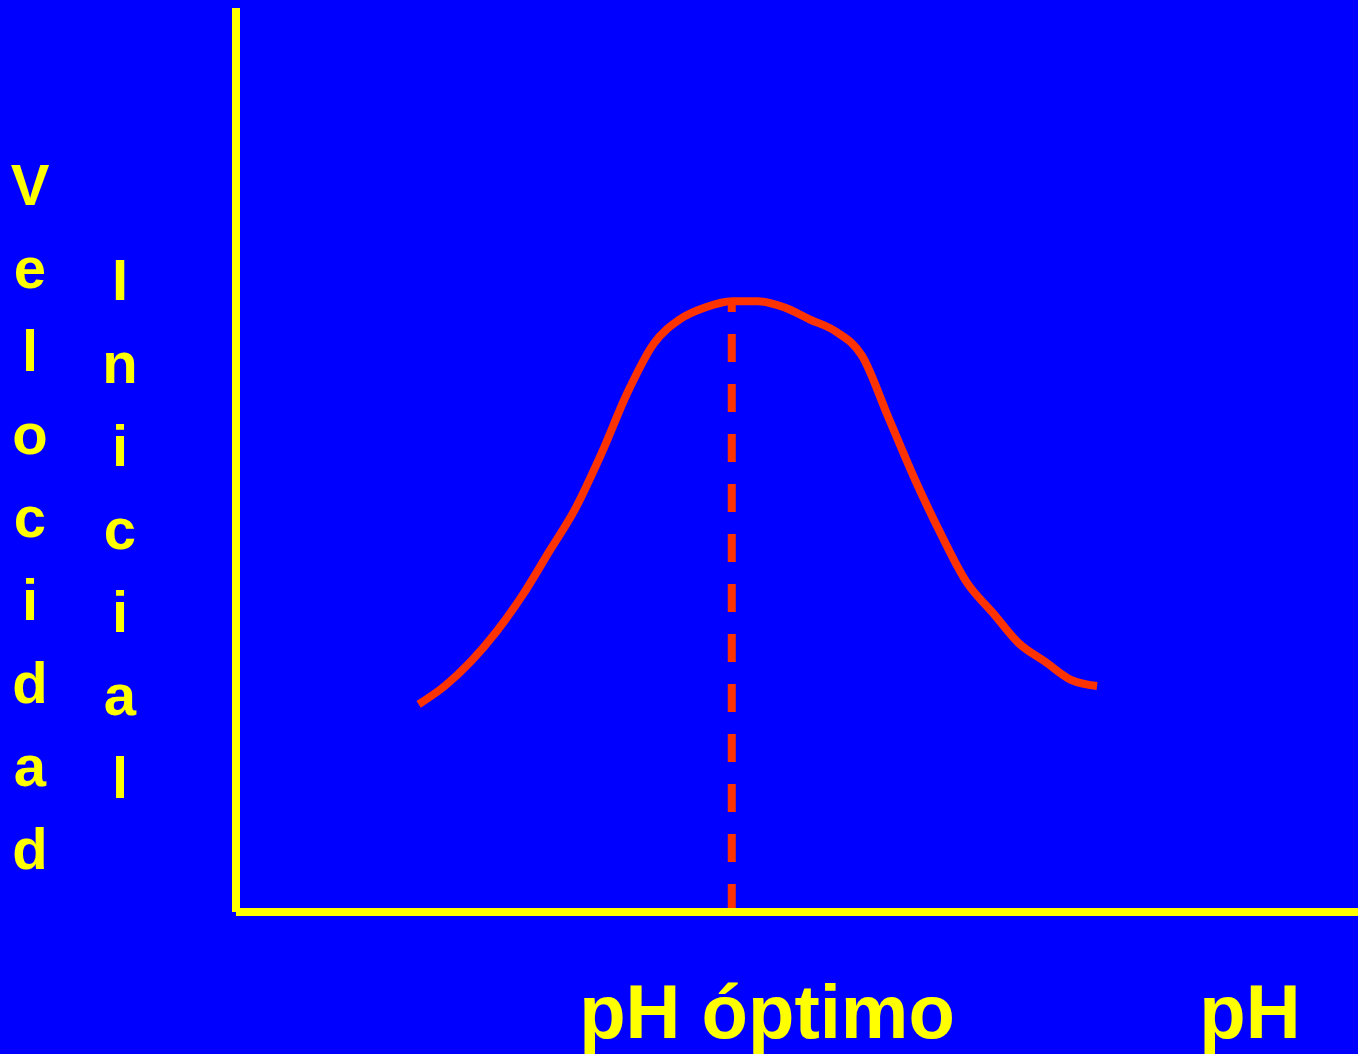 The width and height of the screenshot is (1358, 1054). I want to click on y-axis-title: Velocidad Inicial, so click(76, 525).